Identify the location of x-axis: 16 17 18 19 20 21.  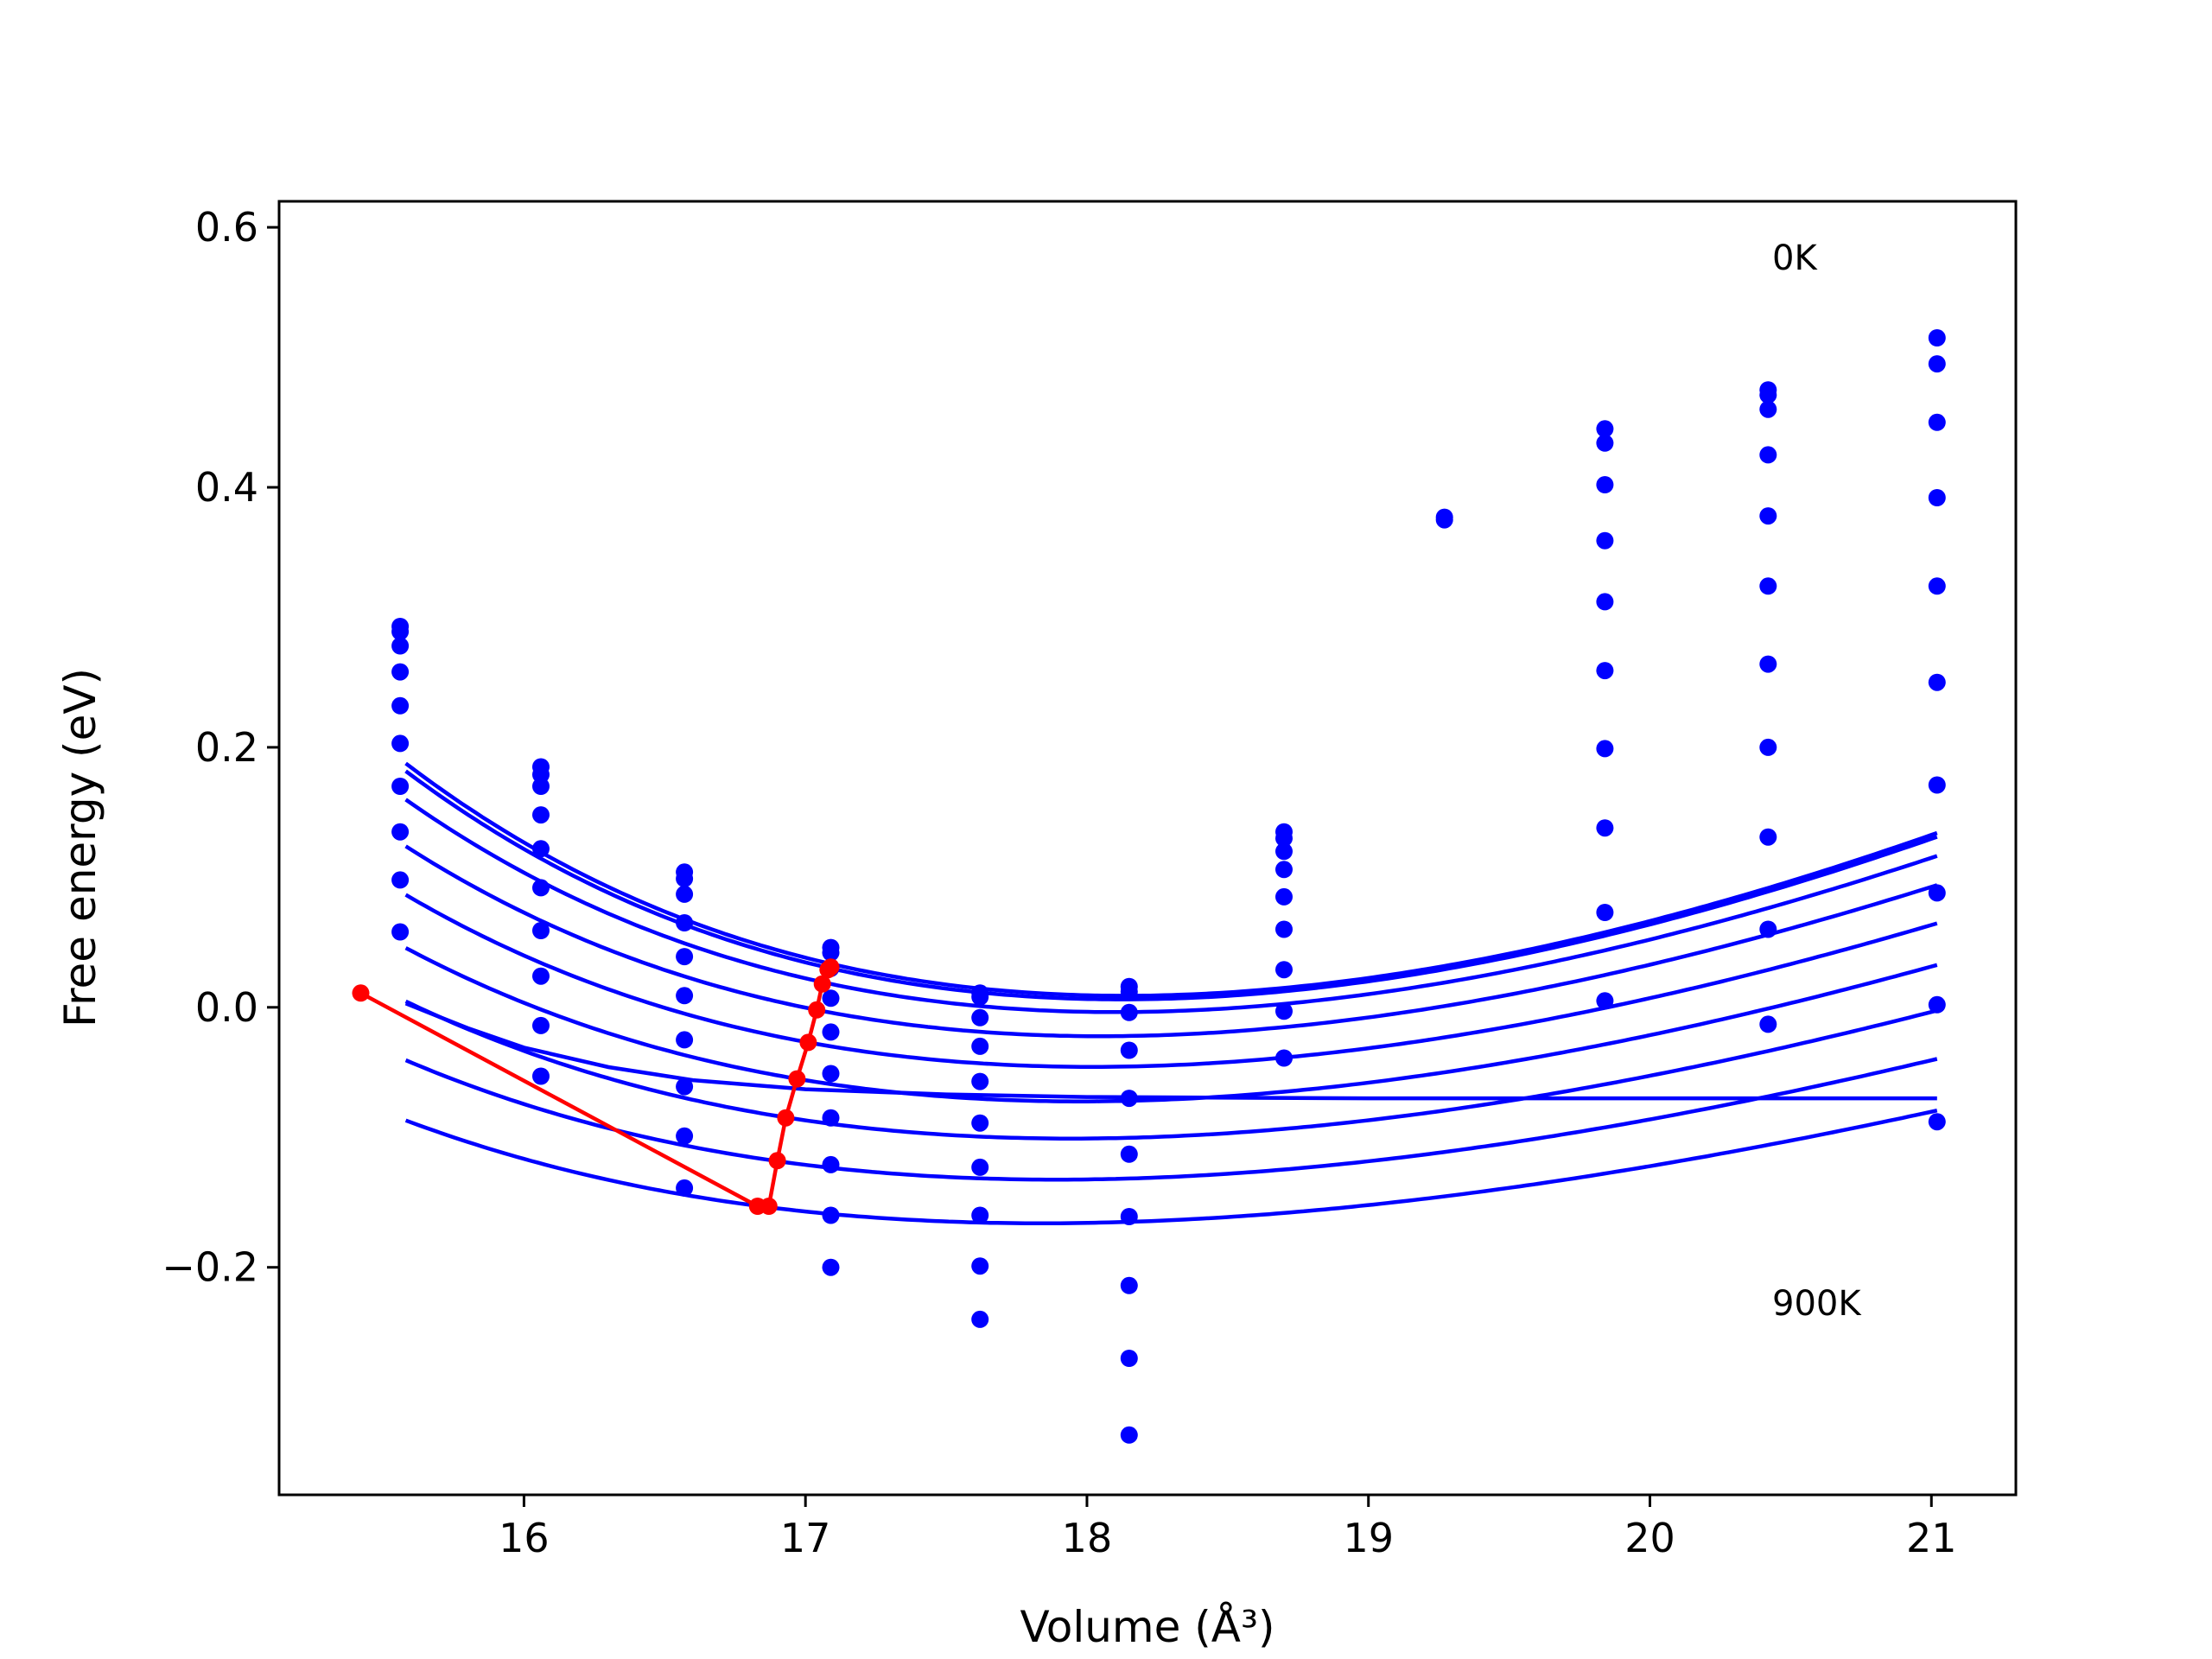
(1228, 1528).